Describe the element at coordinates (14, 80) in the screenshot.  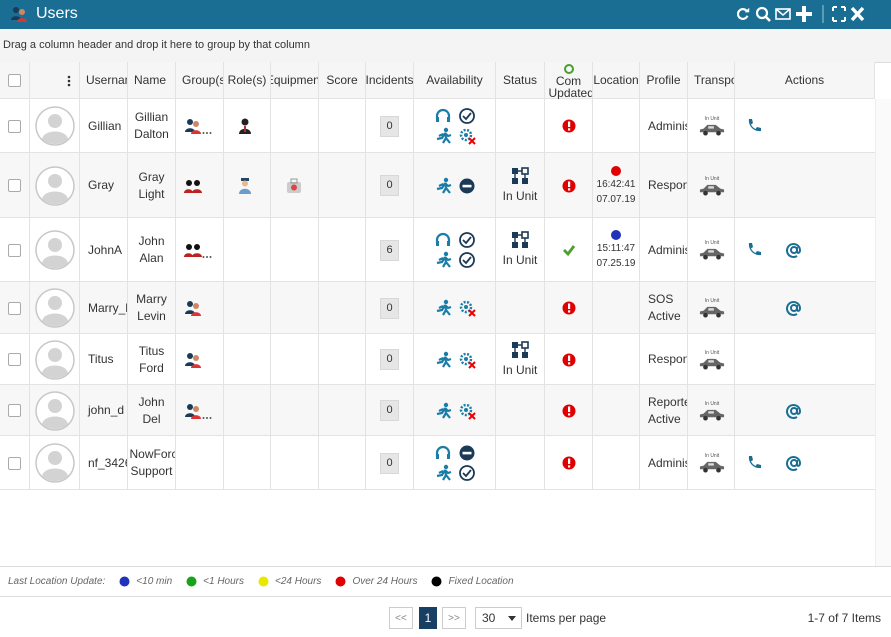
I see `select-all` at that location.